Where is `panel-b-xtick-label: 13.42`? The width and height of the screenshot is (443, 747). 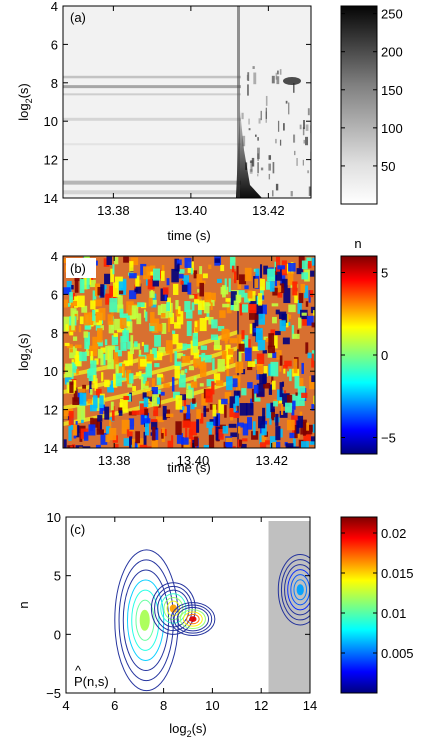
panel-b-xtick-label: 13.42 is located at coordinates (271, 460).